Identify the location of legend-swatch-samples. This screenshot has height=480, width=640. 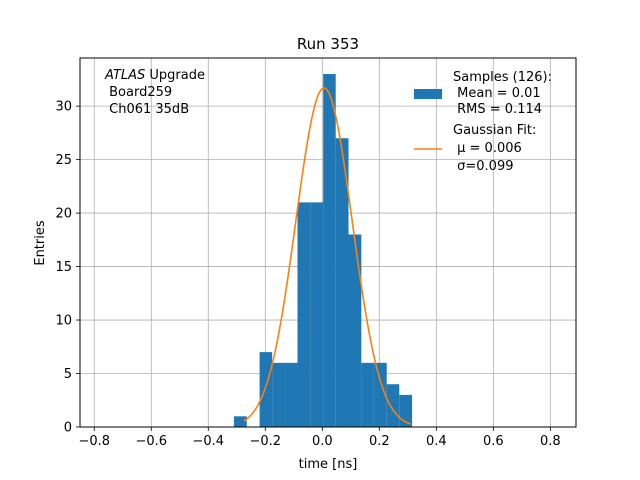
(428, 94).